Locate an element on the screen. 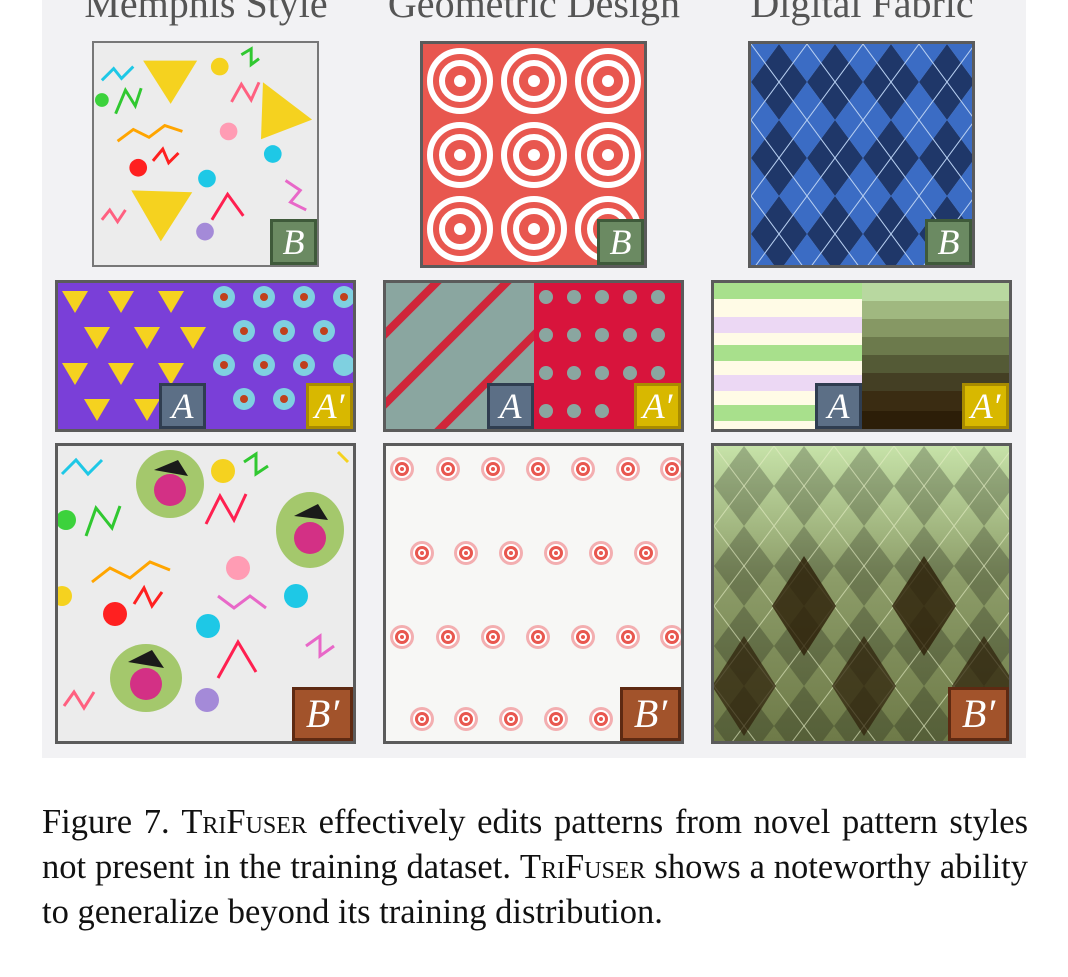 This screenshot has width=1068, height=977. memphis-edited-art is located at coordinates (205, 593).